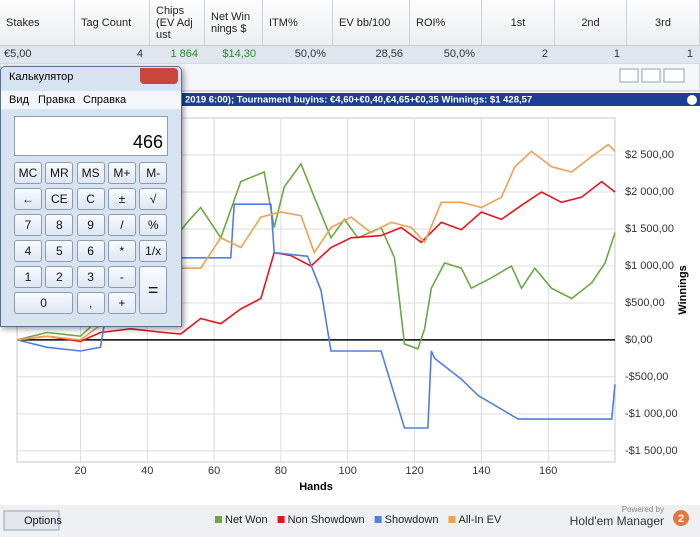  What do you see at coordinates (44, 303) in the screenshot?
I see `calc-button: 0` at bounding box center [44, 303].